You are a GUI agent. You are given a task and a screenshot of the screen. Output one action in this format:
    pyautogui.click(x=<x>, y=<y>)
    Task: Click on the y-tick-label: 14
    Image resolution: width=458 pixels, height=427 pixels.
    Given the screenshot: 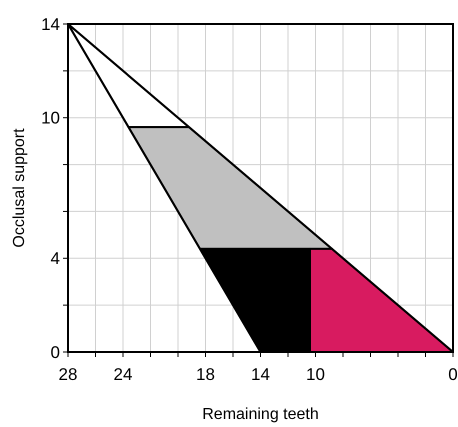 What is the action you would take?
    pyautogui.click(x=50, y=24)
    